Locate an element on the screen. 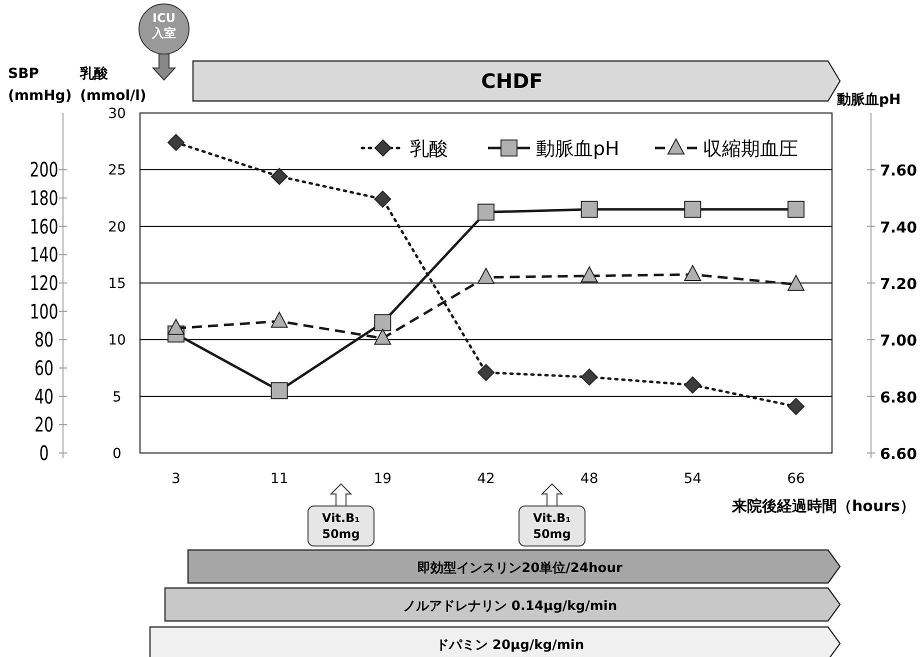 The width and height of the screenshot is (924, 657). x-tick-label: 42 is located at coordinates (486, 479).